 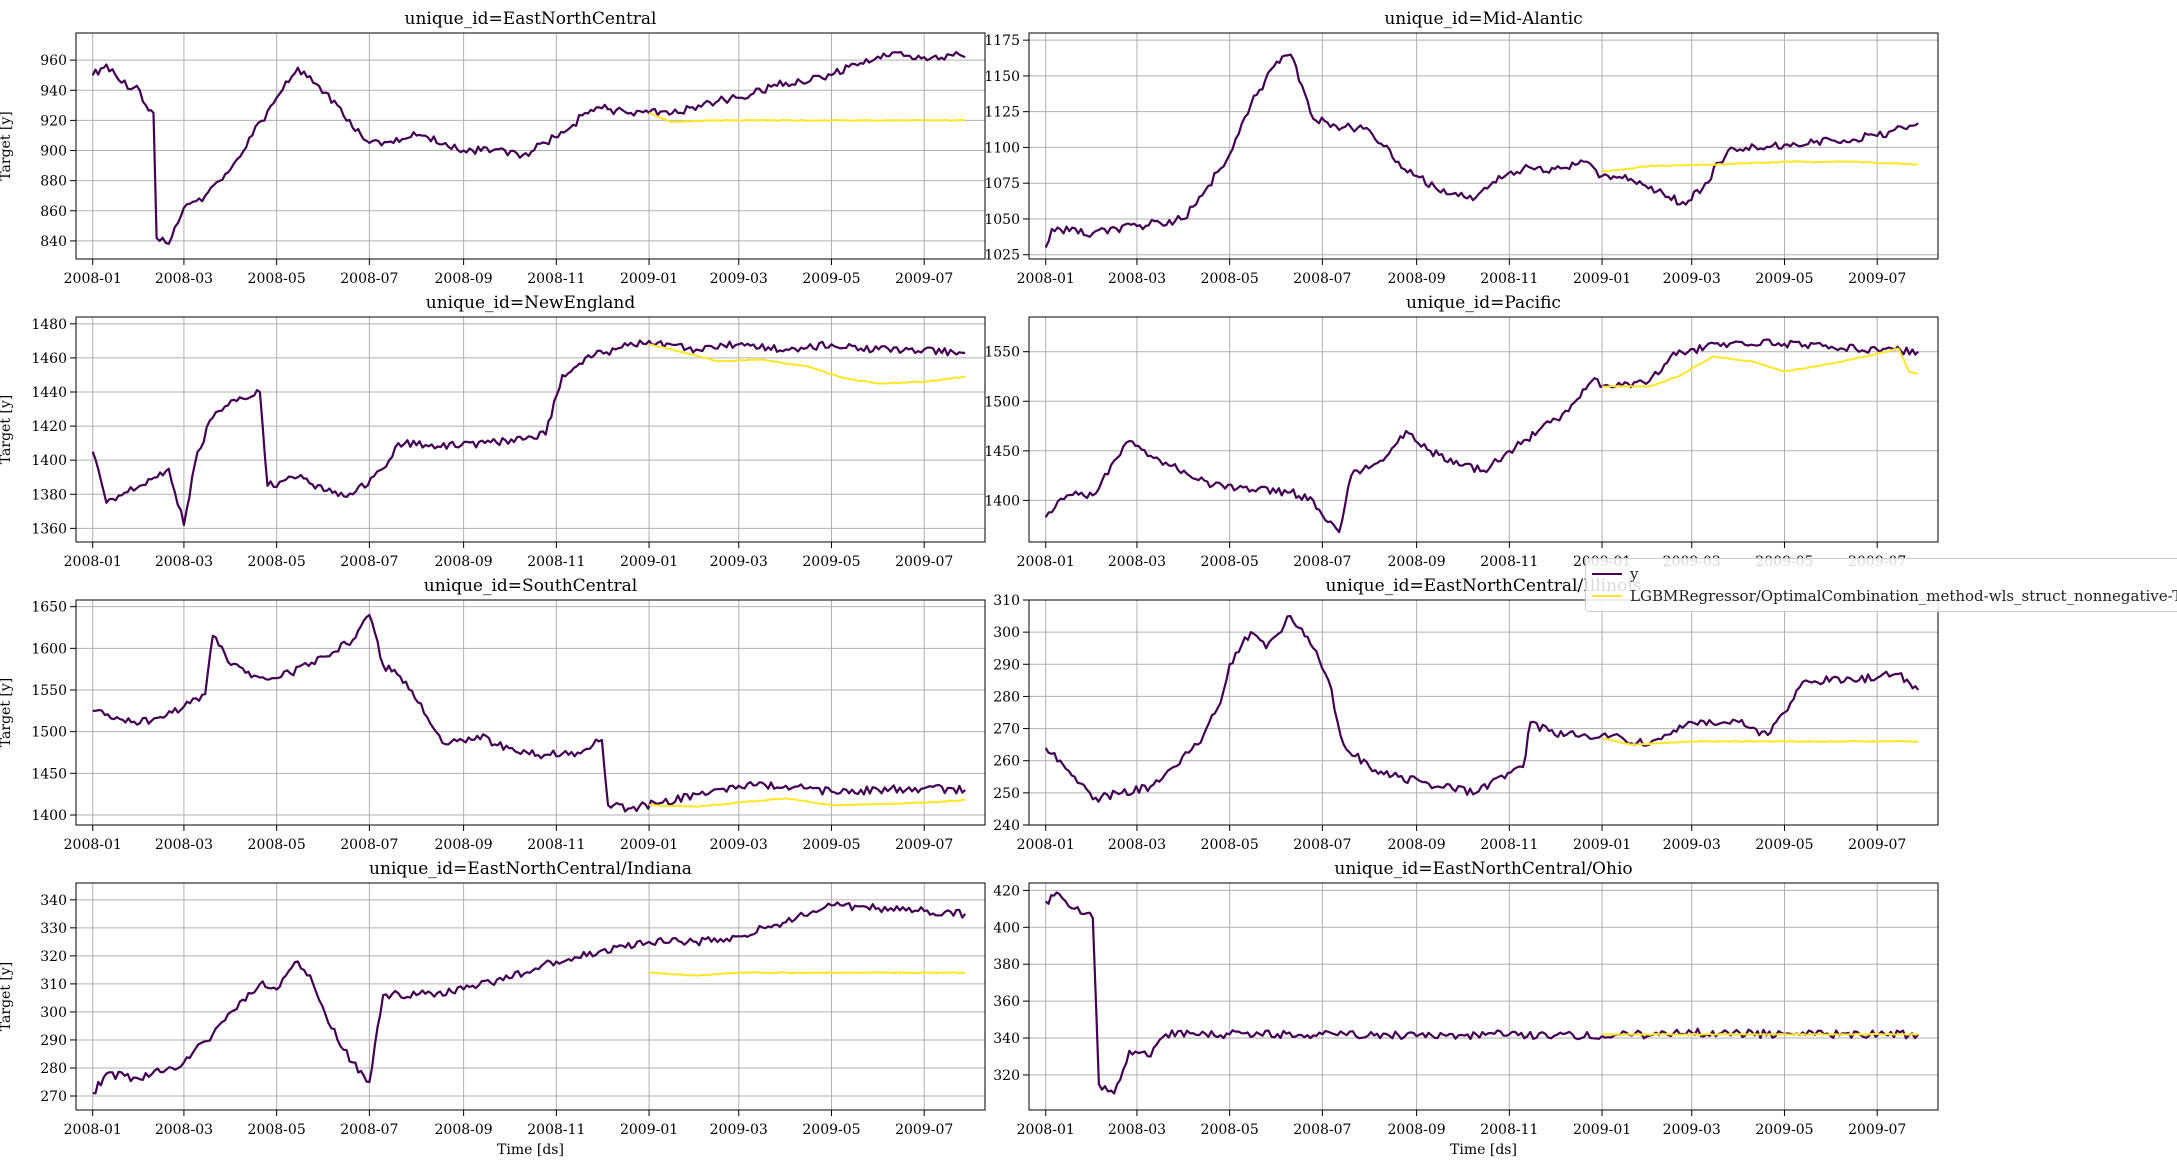 I want to click on y-tick-label: 920, so click(x=53, y=121).